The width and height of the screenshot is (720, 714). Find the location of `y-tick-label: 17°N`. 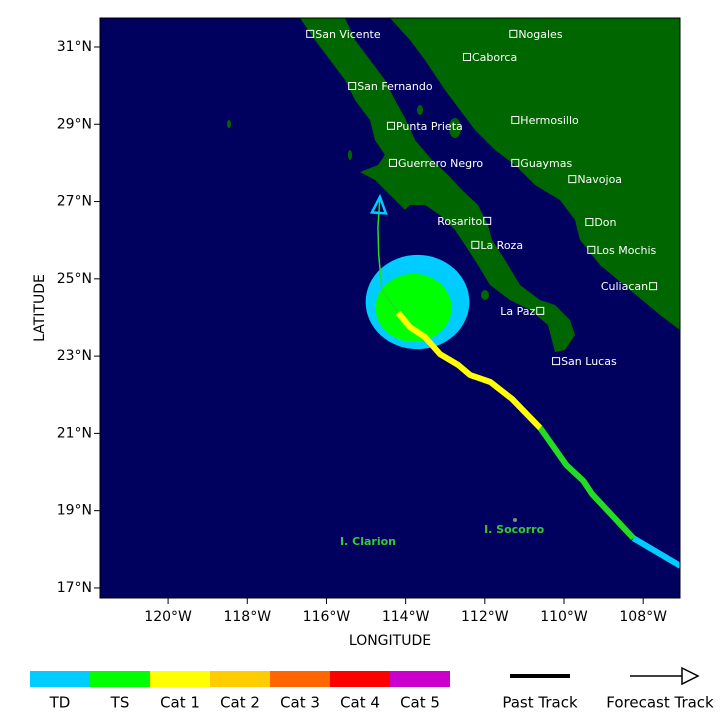

y-tick-label: 17°N is located at coordinates (74, 588).